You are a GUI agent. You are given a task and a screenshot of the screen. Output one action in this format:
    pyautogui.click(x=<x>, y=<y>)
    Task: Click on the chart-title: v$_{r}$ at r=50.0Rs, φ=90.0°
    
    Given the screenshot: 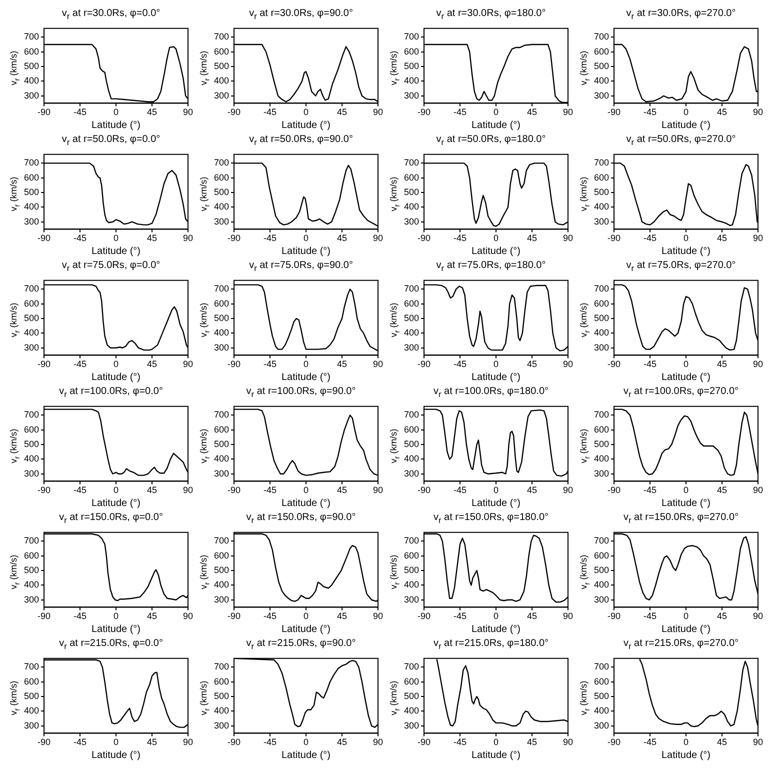 What is the action you would take?
    pyautogui.click(x=301, y=140)
    